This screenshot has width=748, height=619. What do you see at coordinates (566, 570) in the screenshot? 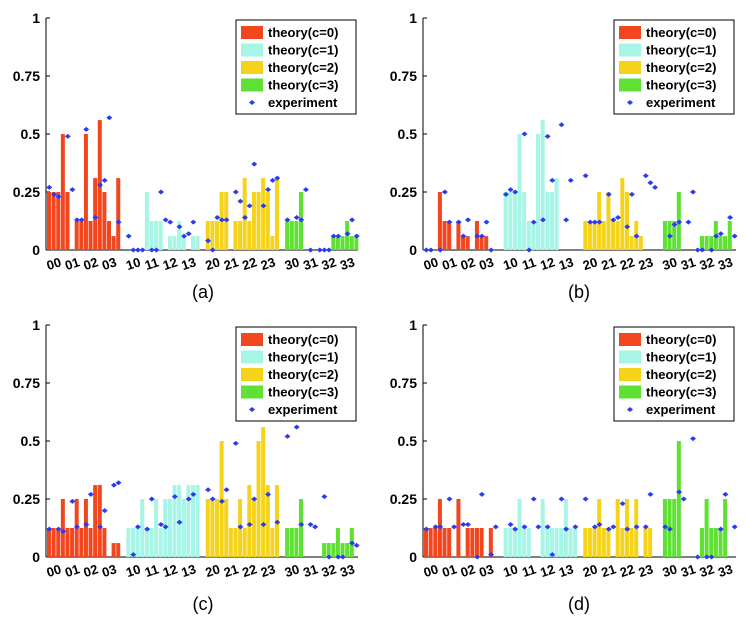
I see `x-tick-label: 13` at bounding box center [566, 570].